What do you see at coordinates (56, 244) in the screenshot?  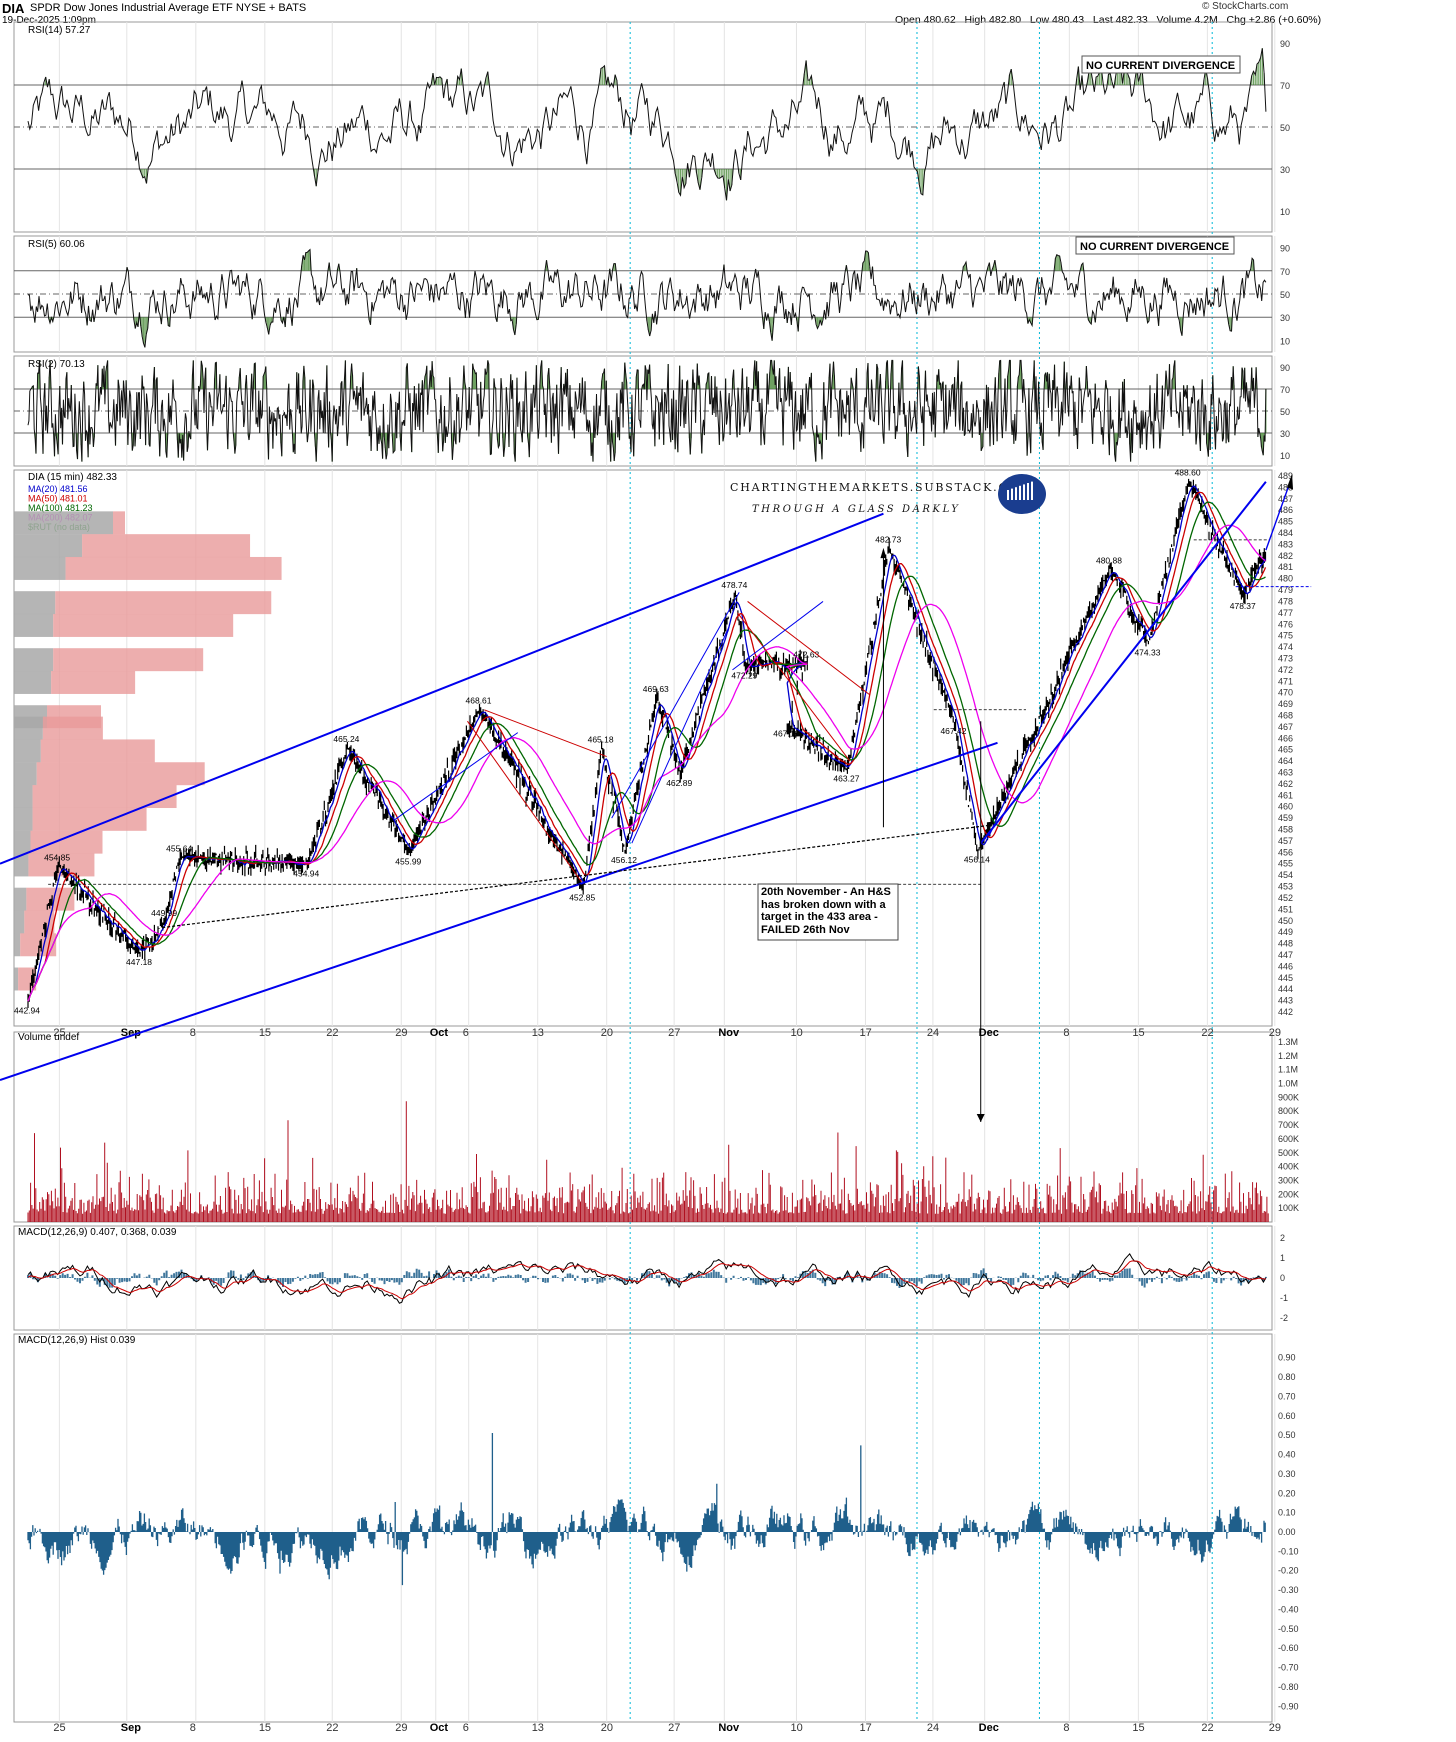 I see `rsi5-title: RSI(5) 60.06` at bounding box center [56, 244].